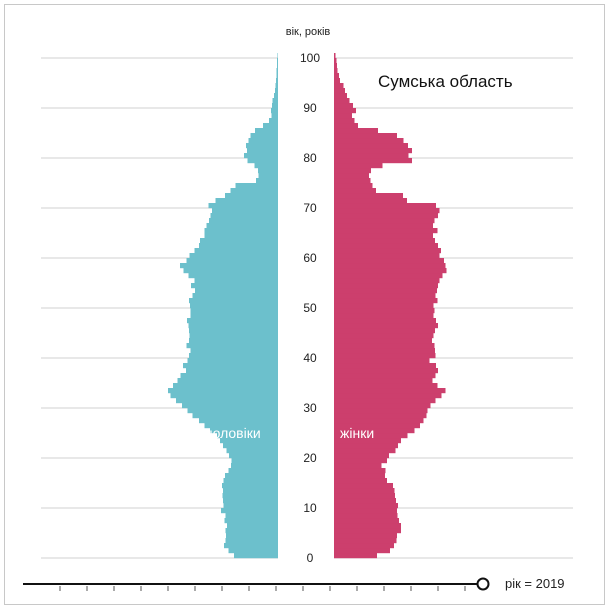 The width and height of the screenshot is (611, 611). What do you see at coordinates (310, 558) in the screenshot?
I see `age-tick-0: 0` at bounding box center [310, 558].